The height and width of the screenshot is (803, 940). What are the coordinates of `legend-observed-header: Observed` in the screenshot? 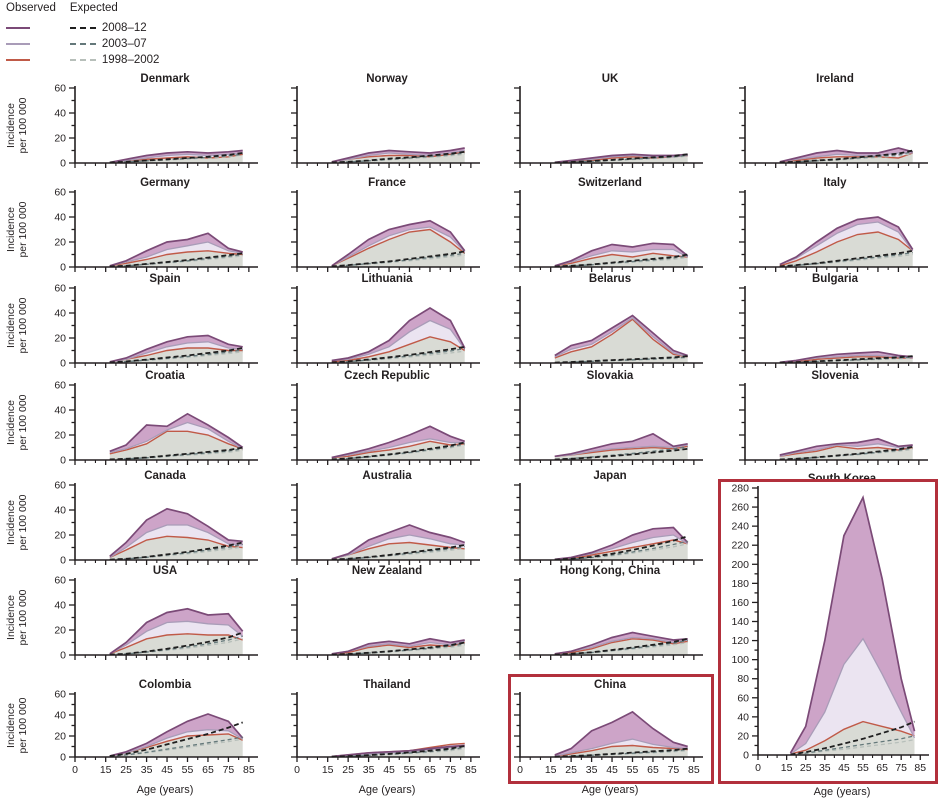 It's located at (31, 8).